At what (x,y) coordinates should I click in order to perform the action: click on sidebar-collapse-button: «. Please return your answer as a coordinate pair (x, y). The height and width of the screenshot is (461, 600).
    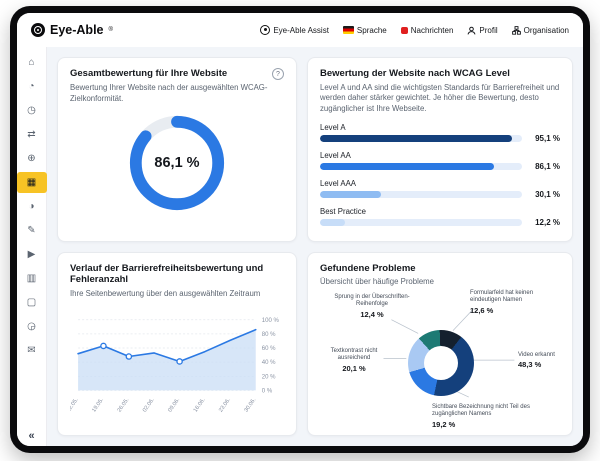
    Looking at the image, I should click on (31, 436).